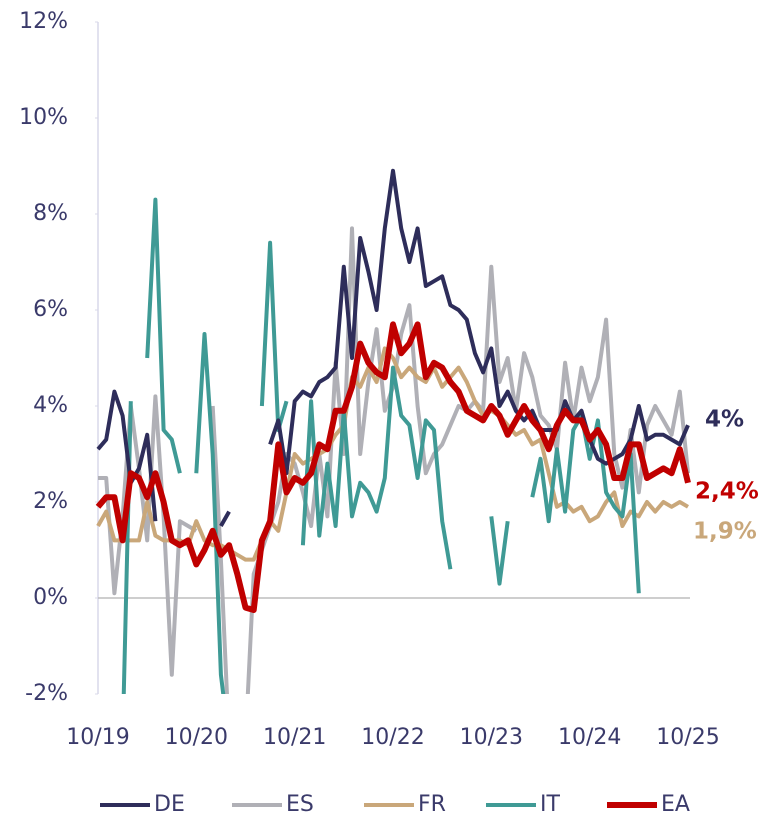 This screenshot has width=763, height=820. I want to click on y-tick-label: 6%, so click(50, 309).